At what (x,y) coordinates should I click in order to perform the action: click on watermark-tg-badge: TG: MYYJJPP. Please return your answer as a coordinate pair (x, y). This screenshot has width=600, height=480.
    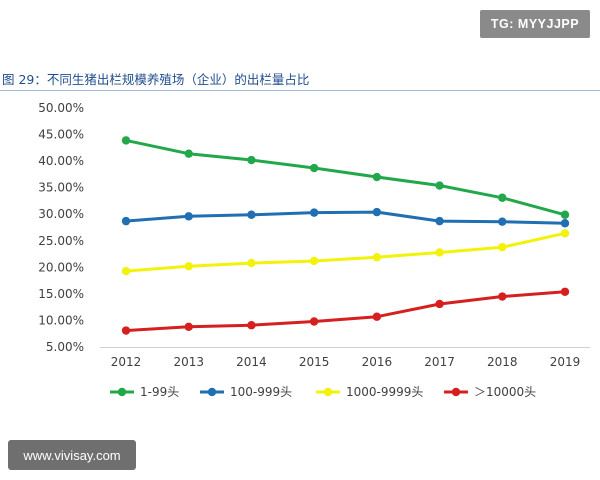
    Looking at the image, I should click on (535, 24).